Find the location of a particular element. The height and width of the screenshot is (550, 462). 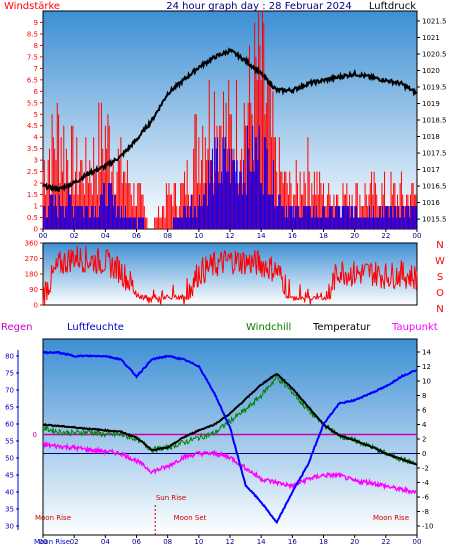

wind-tick-label: 8 is located at coordinates (36, 46).